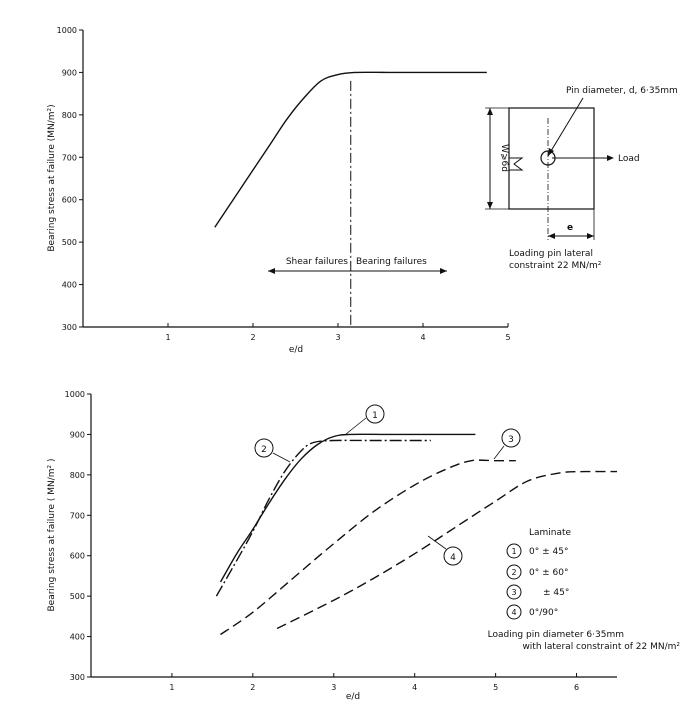  I want to click on e-arrowhead-right-icon, so click(590, 236).